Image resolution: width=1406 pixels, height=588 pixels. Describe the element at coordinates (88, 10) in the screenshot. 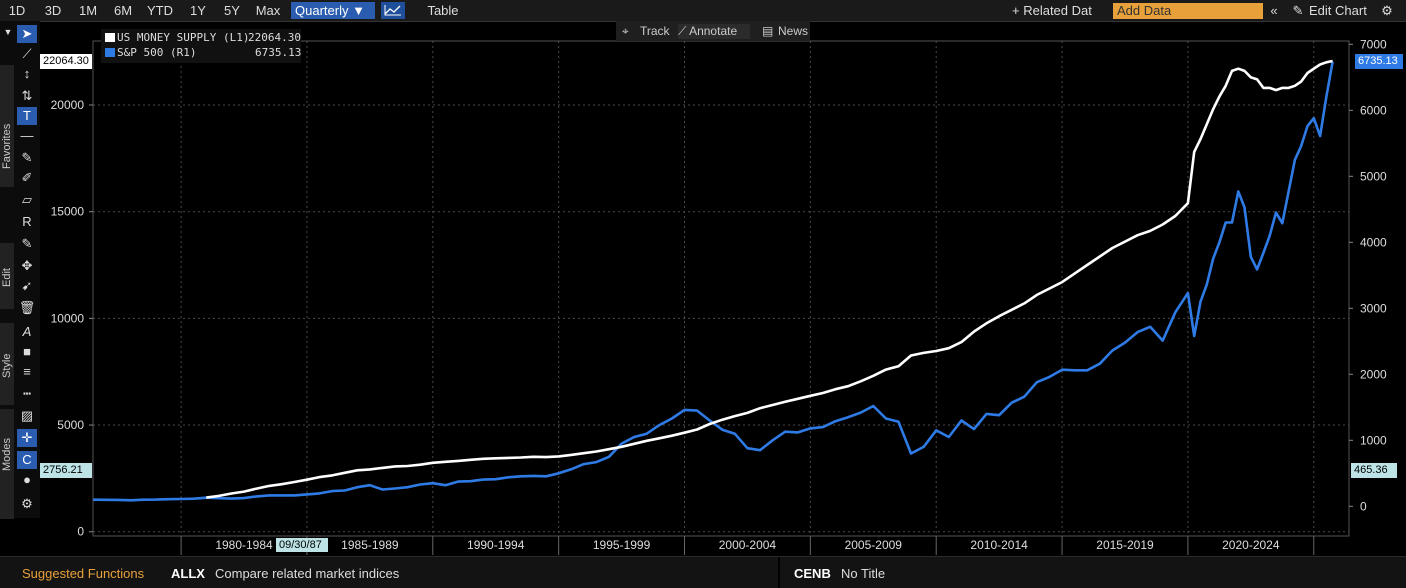

I see `period-1m: 1M` at that location.